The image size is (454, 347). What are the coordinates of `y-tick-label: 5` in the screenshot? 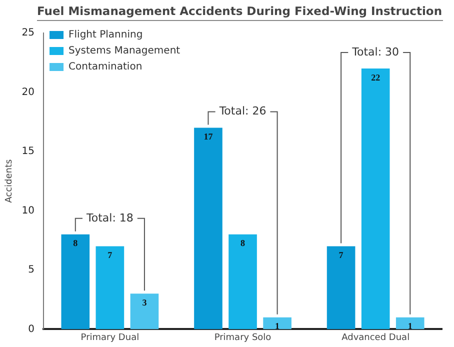 It's located at (31, 270).